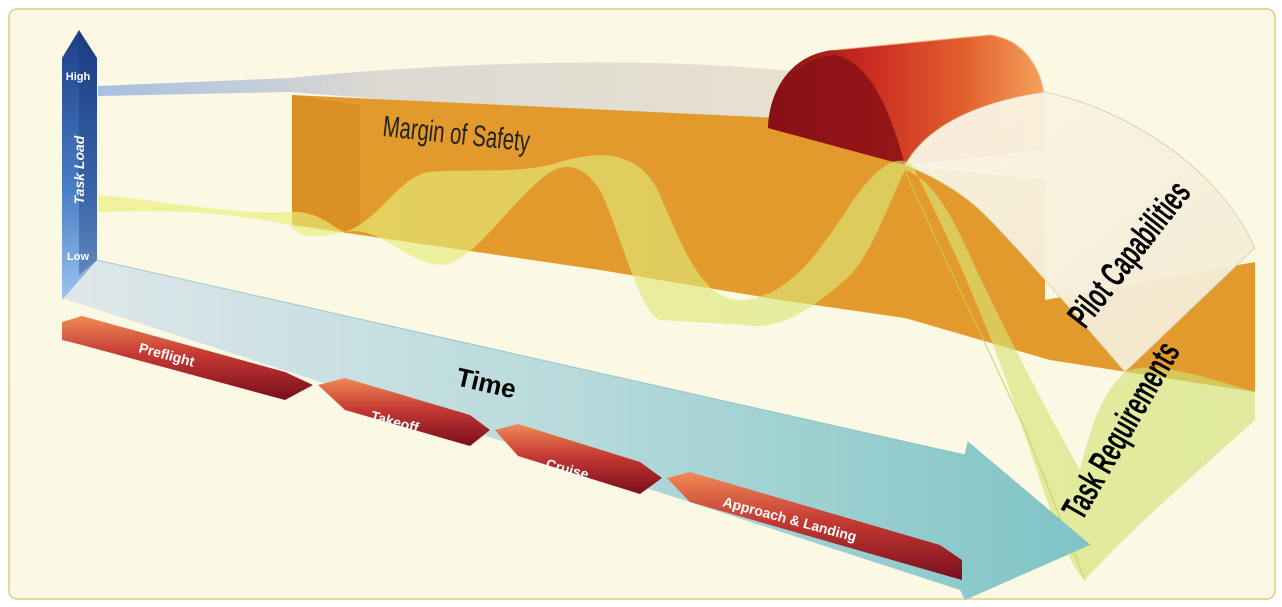 The image size is (1282, 607). Describe the element at coordinates (78, 77) in the screenshot. I see `axis-high-label: High` at that location.